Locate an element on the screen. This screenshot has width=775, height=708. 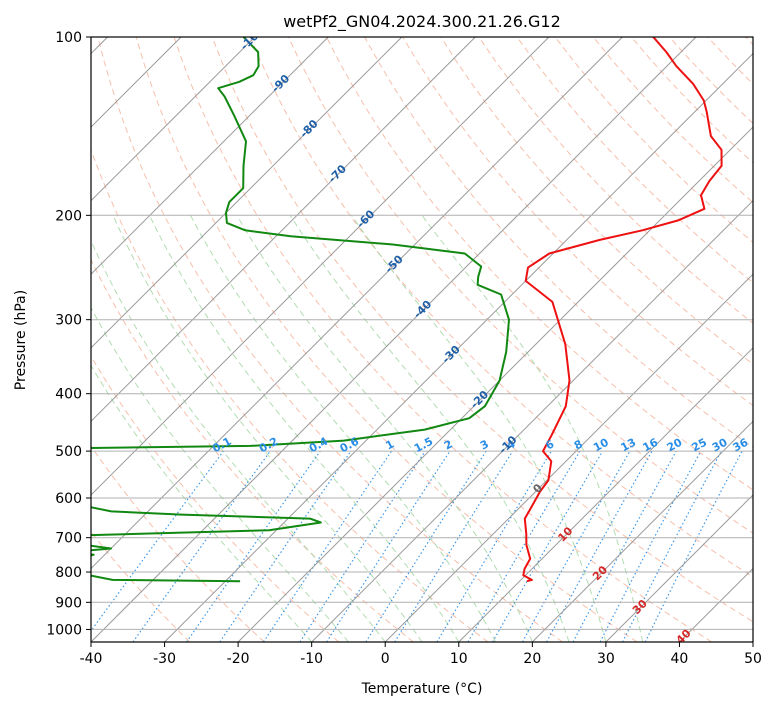
x-axis-ticks: -40 -30 -20 -10 0 10 20 30 40 50 is located at coordinates (421, 654).